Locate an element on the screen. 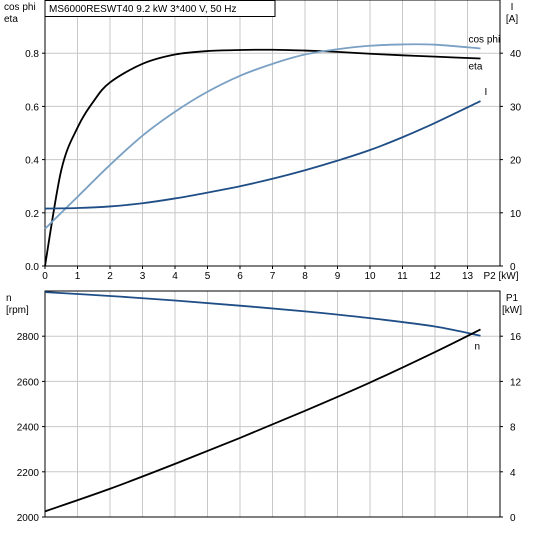  y-left-tick-label: 0.2 is located at coordinates (32, 214).